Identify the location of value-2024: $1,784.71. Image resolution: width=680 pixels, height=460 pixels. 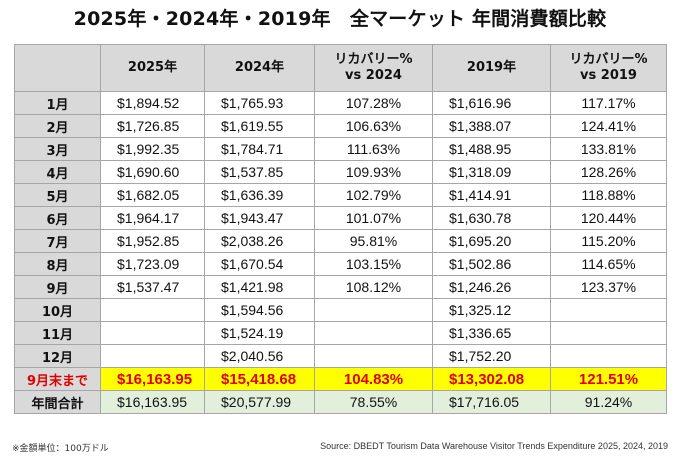
(259, 149).